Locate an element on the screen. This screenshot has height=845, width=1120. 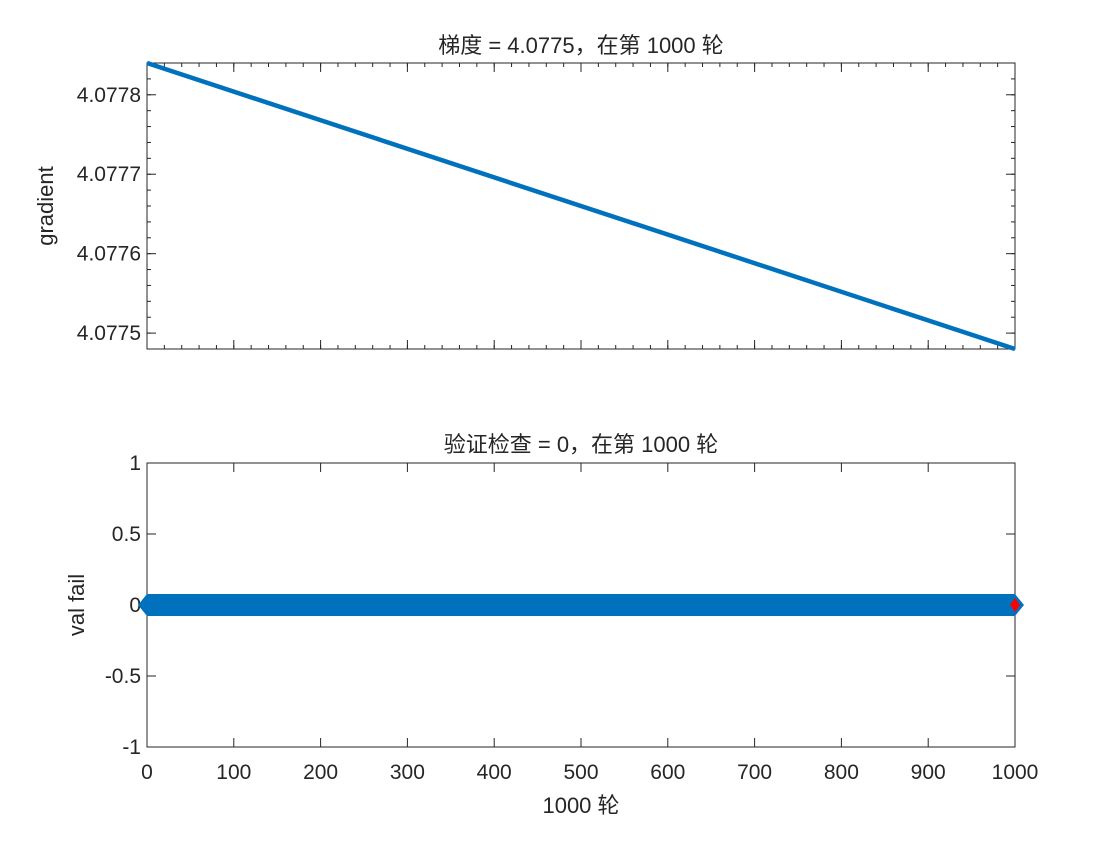
gradient-title: 梯度 = 4.0775，在第 1000 轮 is located at coordinates (581, 45).